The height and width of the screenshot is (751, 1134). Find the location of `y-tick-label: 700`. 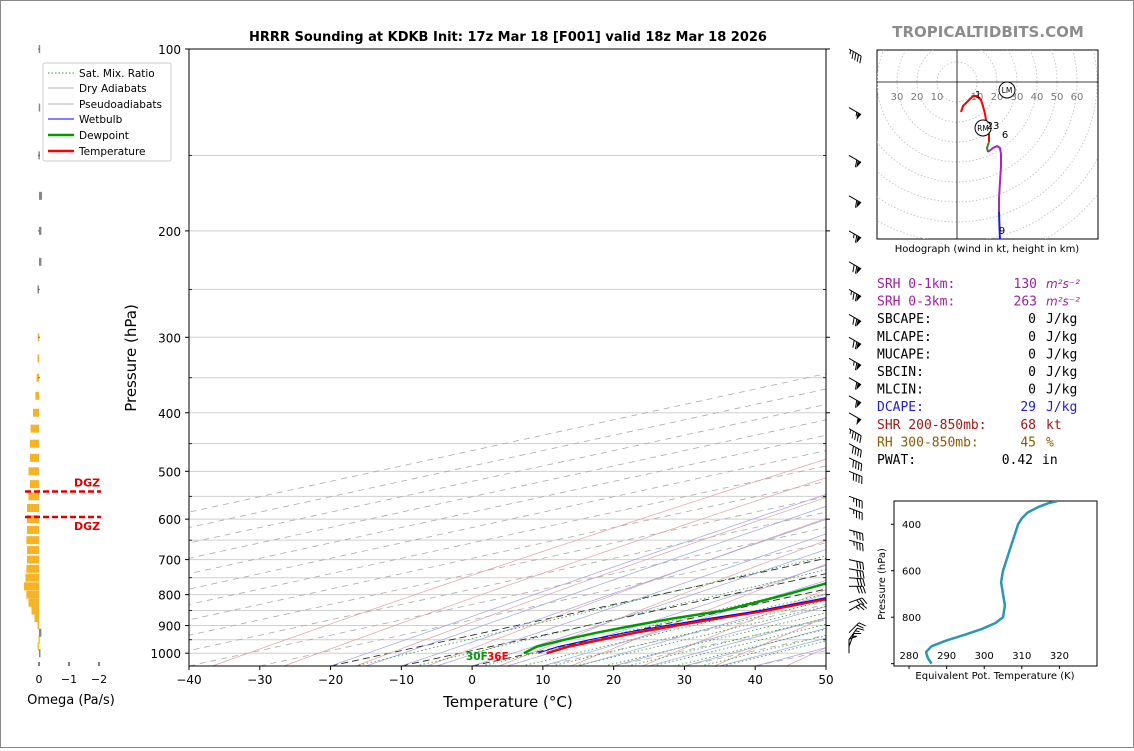

y-tick-label: 700 is located at coordinates (169, 561).